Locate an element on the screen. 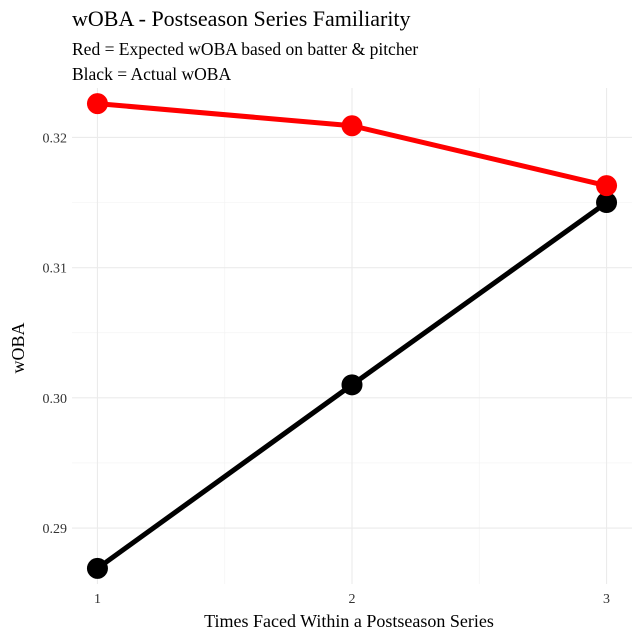 The height and width of the screenshot is (640, 640). x-tick-label: 3 is located at coordinates (606, 599).